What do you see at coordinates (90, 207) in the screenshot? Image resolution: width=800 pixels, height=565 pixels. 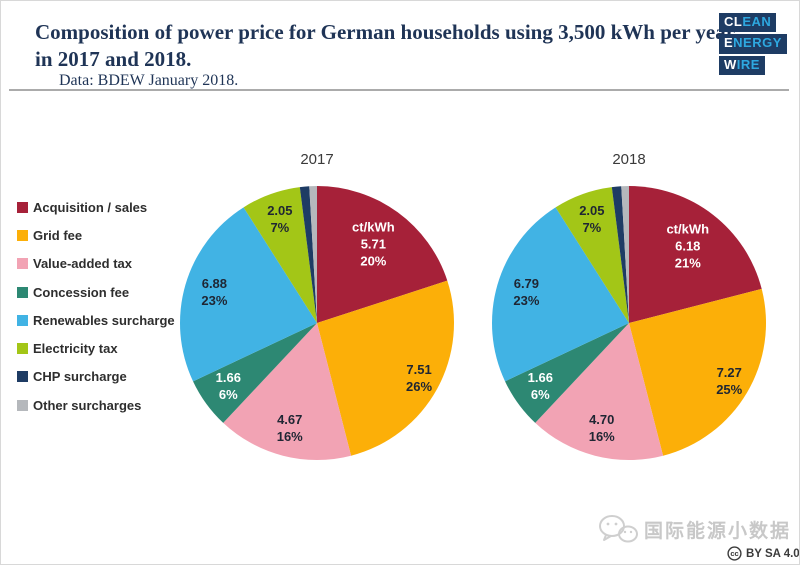 I see `legend-label: Acquisition / sales` at bounding box center [90, 207].